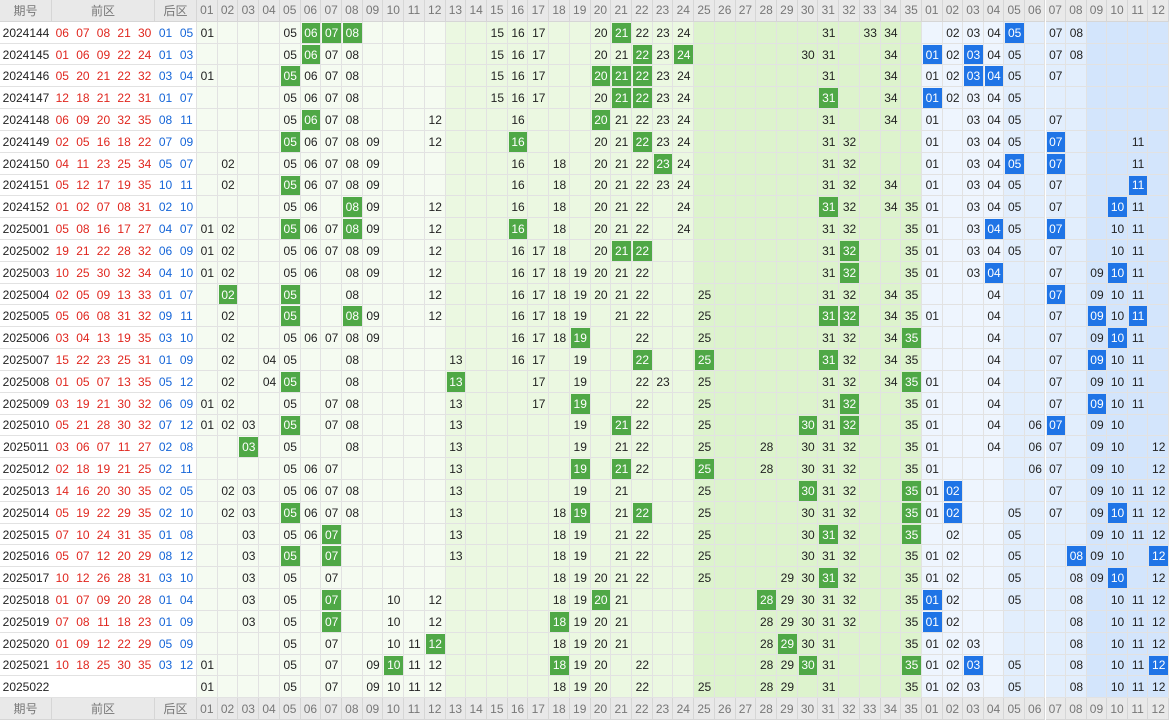 The width and height of the screenshot is (1169, 720). I want to click on back-hit: 02, so click(953, 512).